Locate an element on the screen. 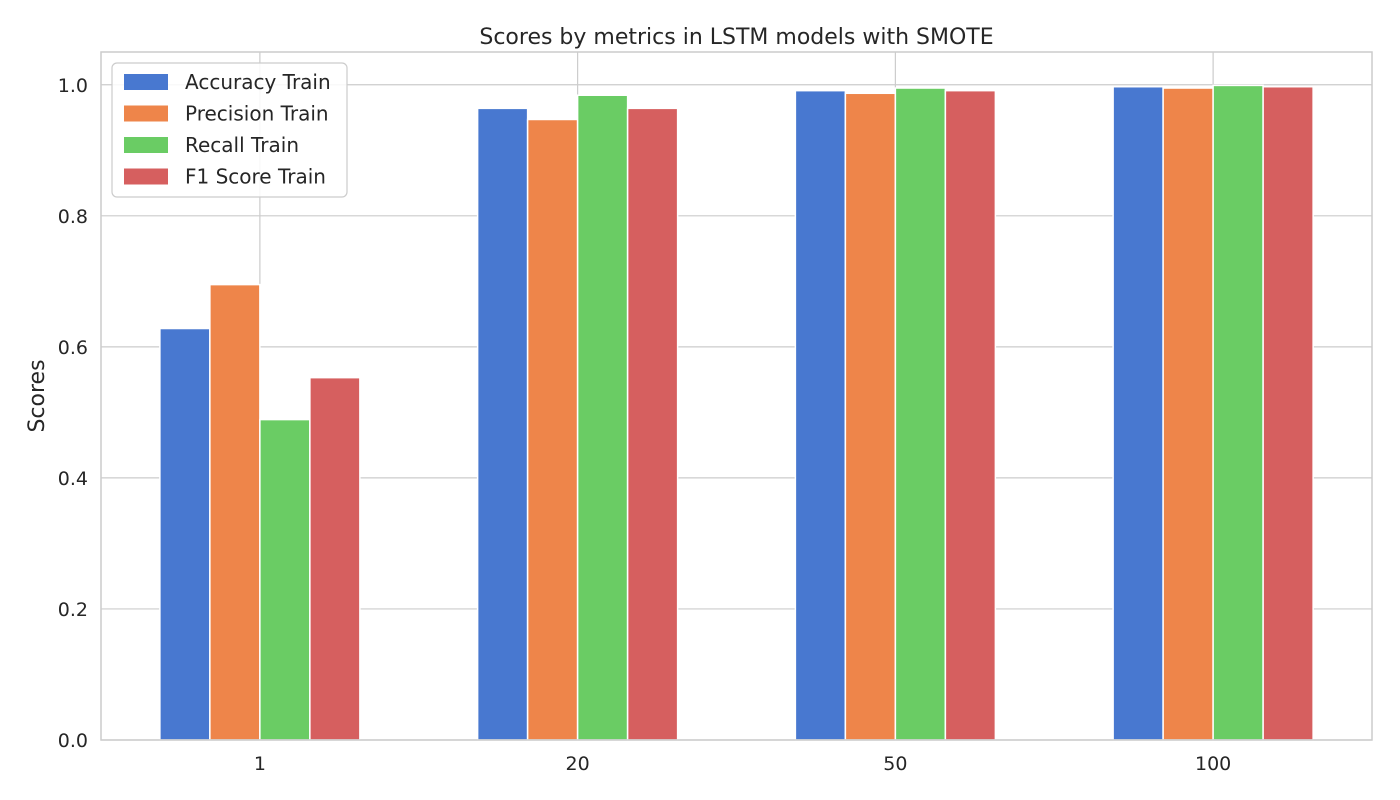 Image resolution: width=1400 pixels, height=800 pixels. legend-label: F1 Score Train is located at coordinates (255, 177).